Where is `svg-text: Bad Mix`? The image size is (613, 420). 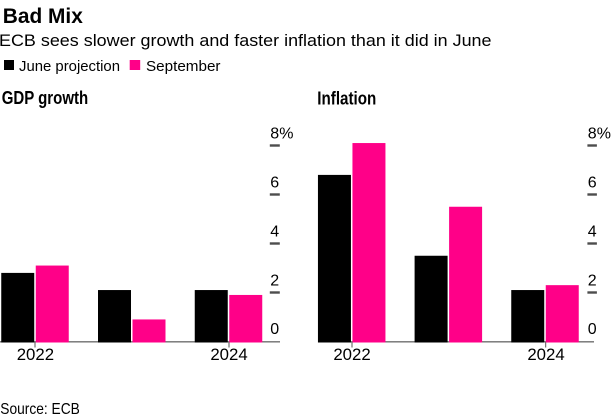 svg-text: Bad Mix is located at coordinates (43, 16).